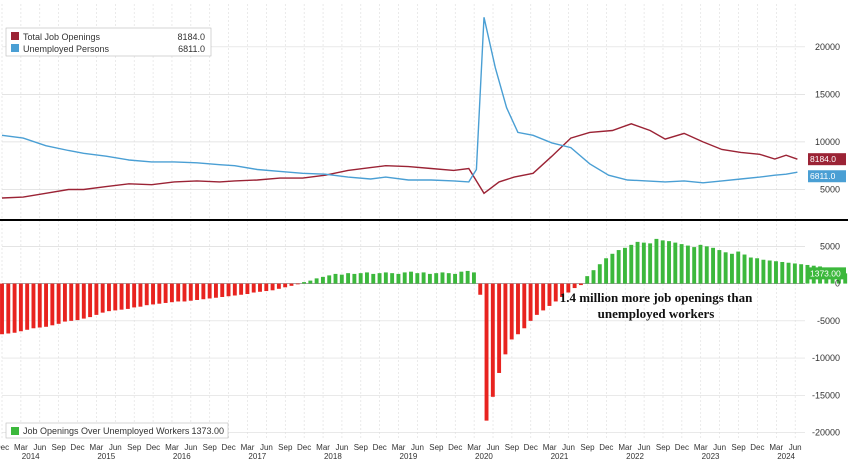 The width and height of the screenshot is (848, 468). Describe the element at coordinates (837, 284) in the screenshot. I see `bottom-y-tick-label: 0` at that location.